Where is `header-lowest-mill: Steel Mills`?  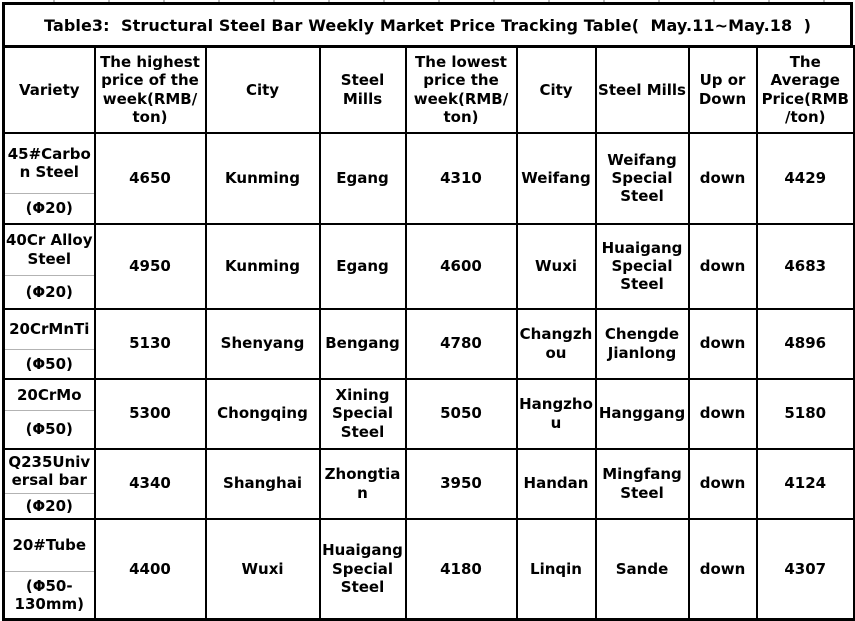
header-lowest-mill: Steel Mills is located at coordinates (642, 89).